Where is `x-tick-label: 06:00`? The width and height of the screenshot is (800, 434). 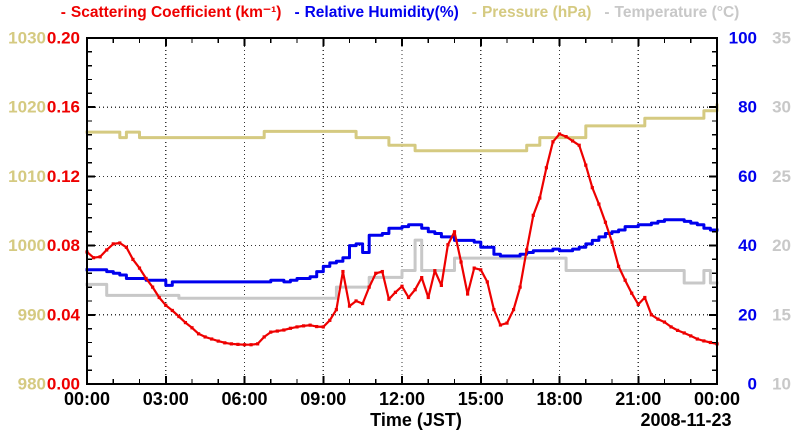
x-tick-label: 06:00 is located at coordinates (244, 399).